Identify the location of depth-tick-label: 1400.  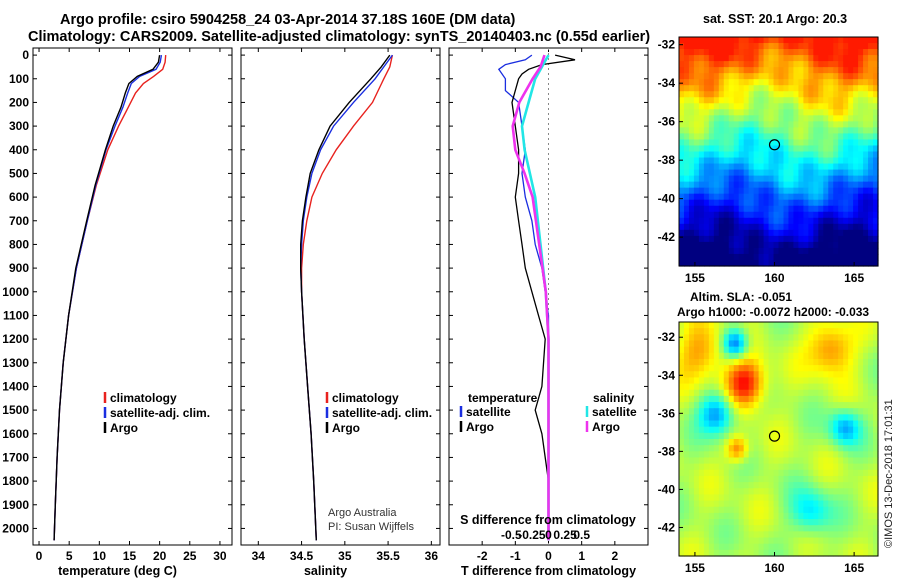
(15, 386).